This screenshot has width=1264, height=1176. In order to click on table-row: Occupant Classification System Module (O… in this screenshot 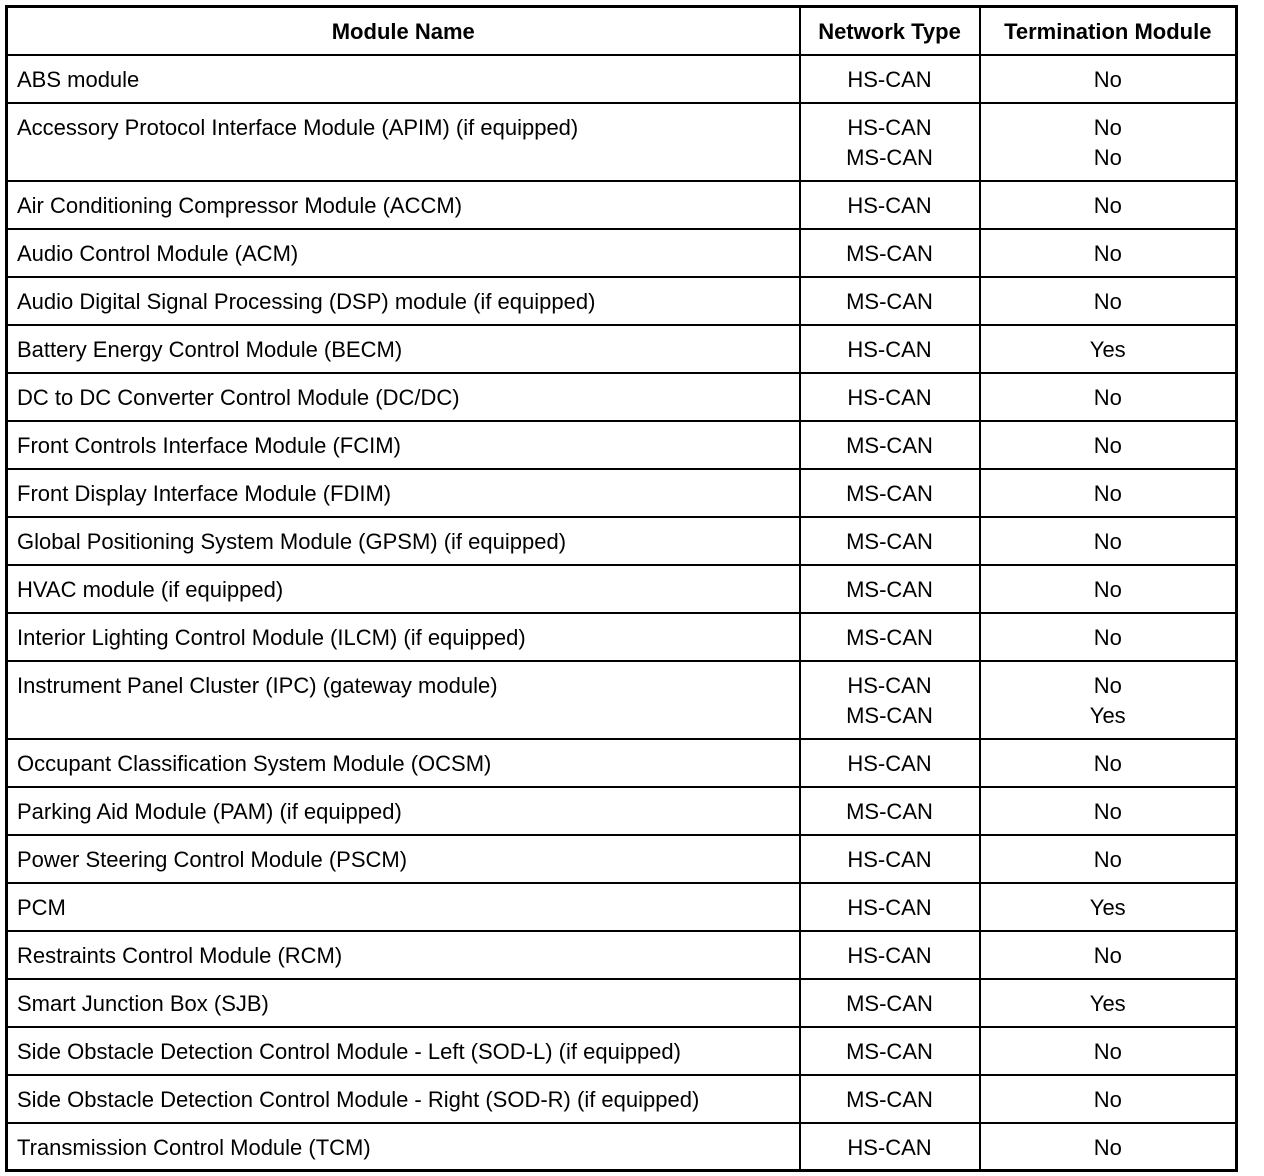, I will do `click(621, 762)`.